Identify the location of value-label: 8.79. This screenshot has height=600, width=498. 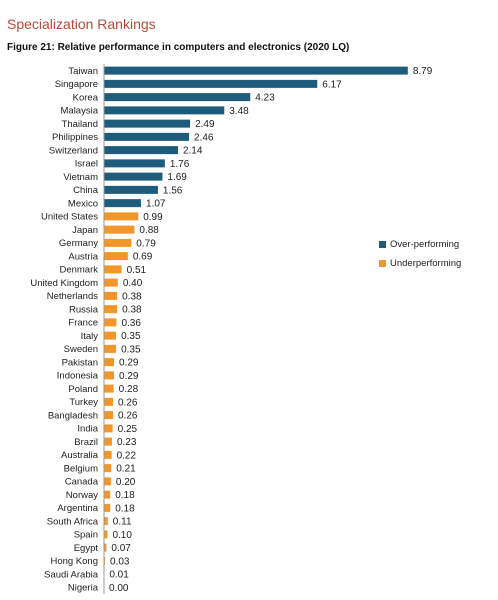
(423, 71).